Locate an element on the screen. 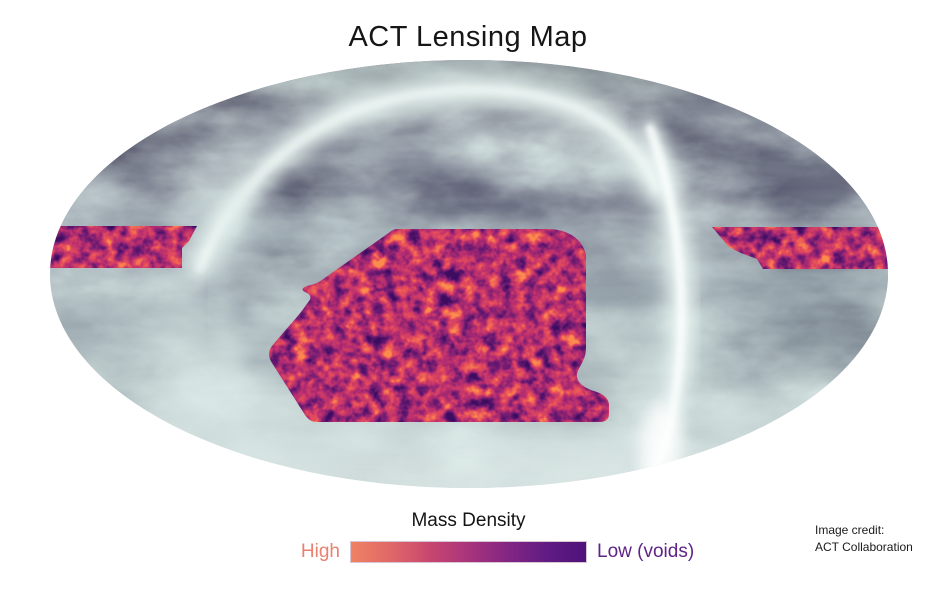  footprint-right-strip is located at coordinates (800, 248).